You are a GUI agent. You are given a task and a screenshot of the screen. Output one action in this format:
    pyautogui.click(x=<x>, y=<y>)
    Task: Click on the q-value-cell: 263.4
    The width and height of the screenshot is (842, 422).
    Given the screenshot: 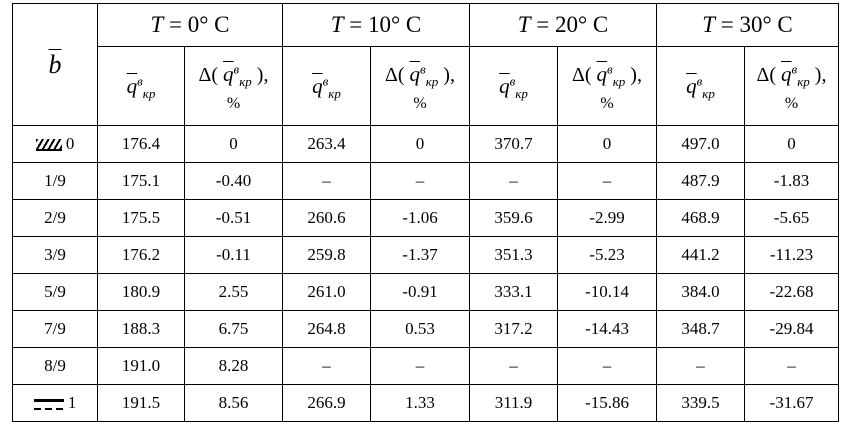 What is the action you would take?
    pyautogui.click(x=326, y=144)
    